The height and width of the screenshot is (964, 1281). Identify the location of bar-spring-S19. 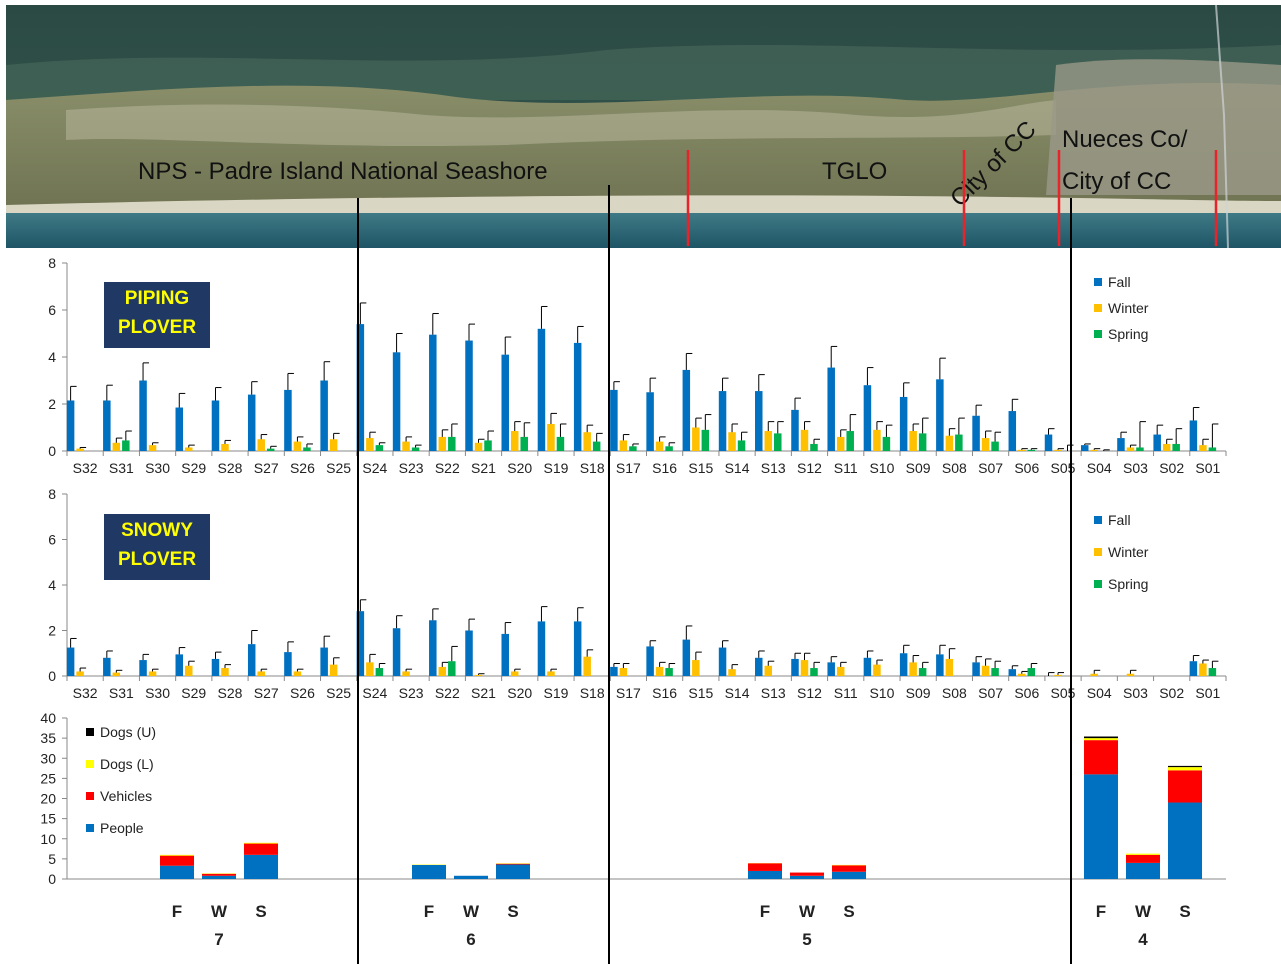
(560, 443).